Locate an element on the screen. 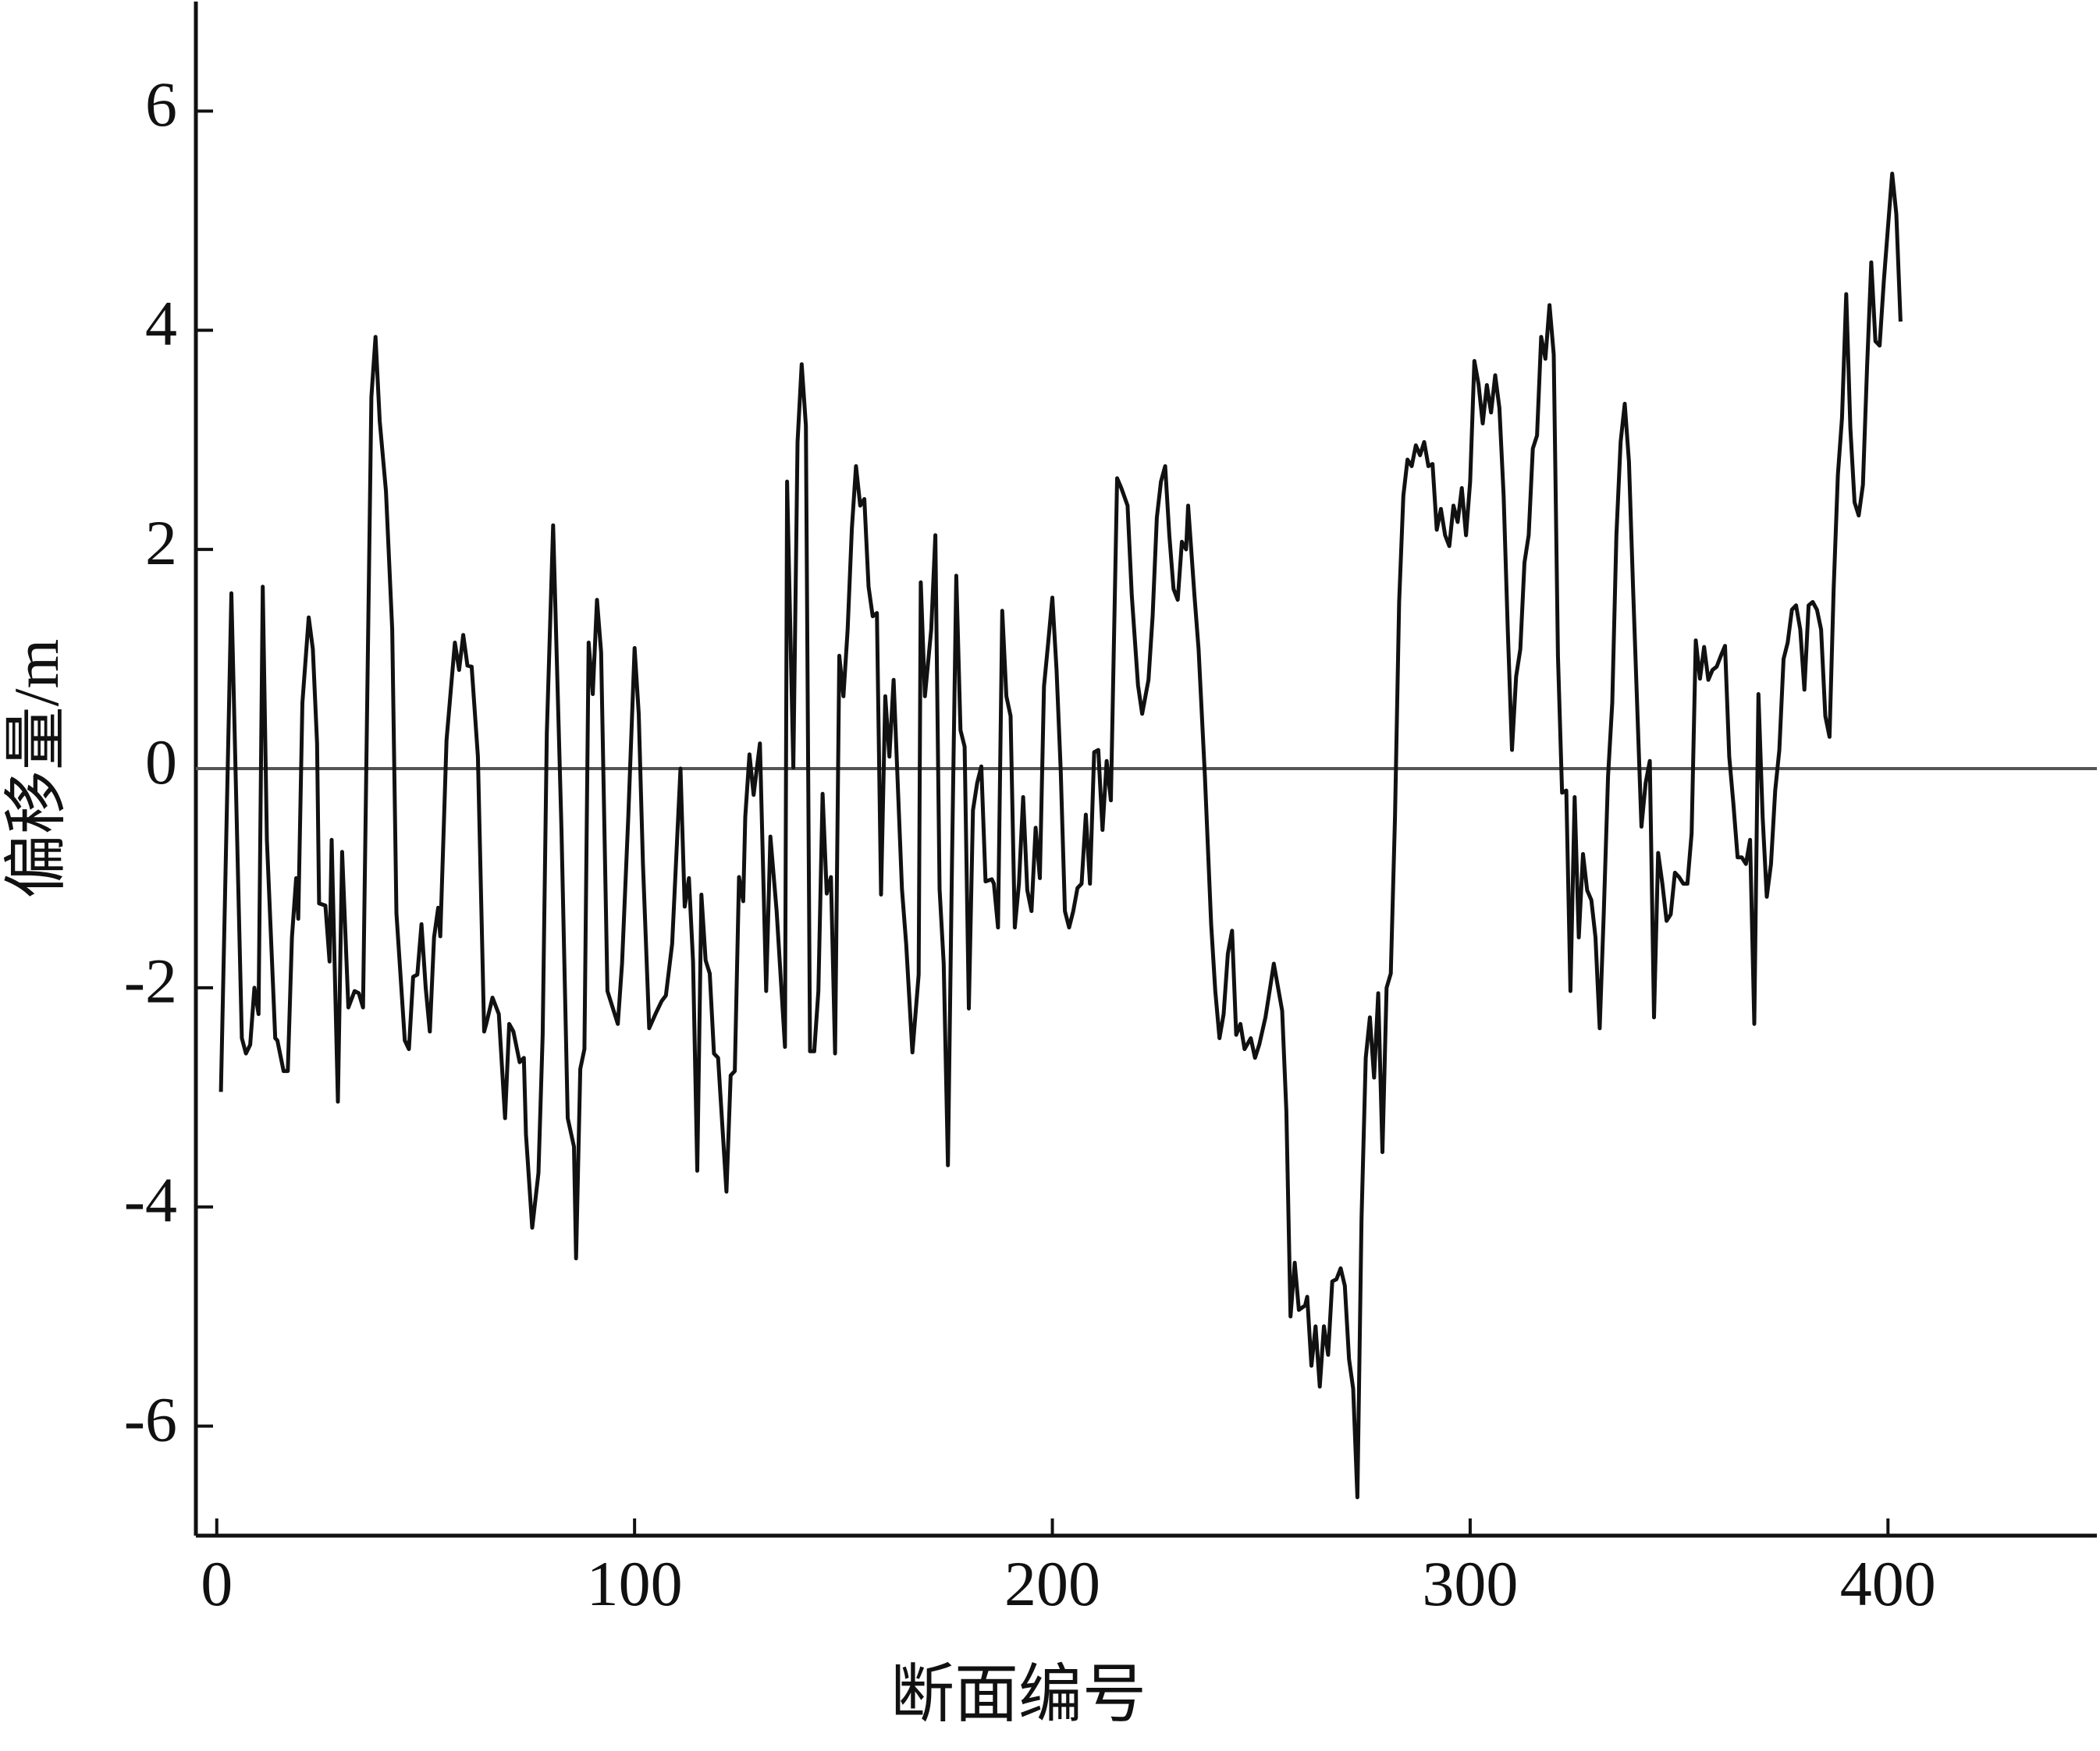 Image resolution: width=2100 pixels, height=1751 pixels. x-axis-label: 断面编号 is located at coordinates (1018, 1694).